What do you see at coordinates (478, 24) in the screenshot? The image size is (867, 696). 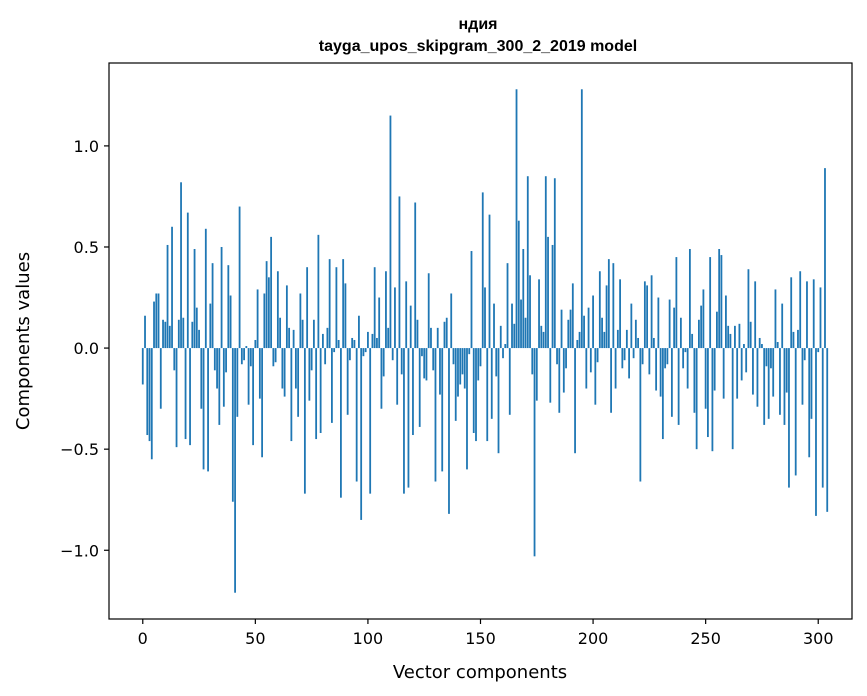 I see `chart-title: ндия` at bounding box center [478, 24].